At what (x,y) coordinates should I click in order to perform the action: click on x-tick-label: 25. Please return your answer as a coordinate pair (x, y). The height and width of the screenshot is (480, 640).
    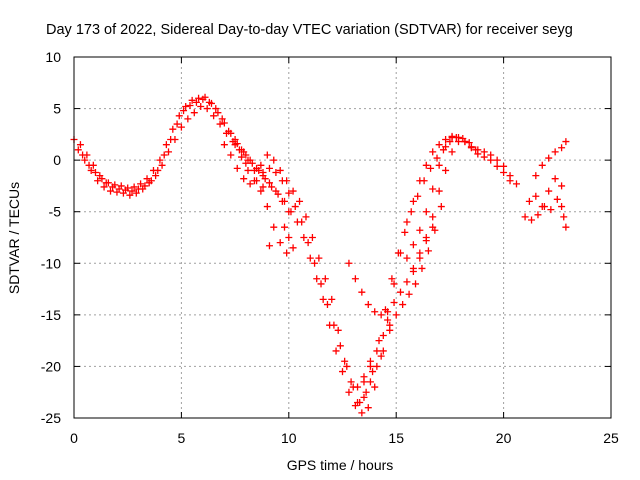
    Looking at the image, I should click on (611, 438).